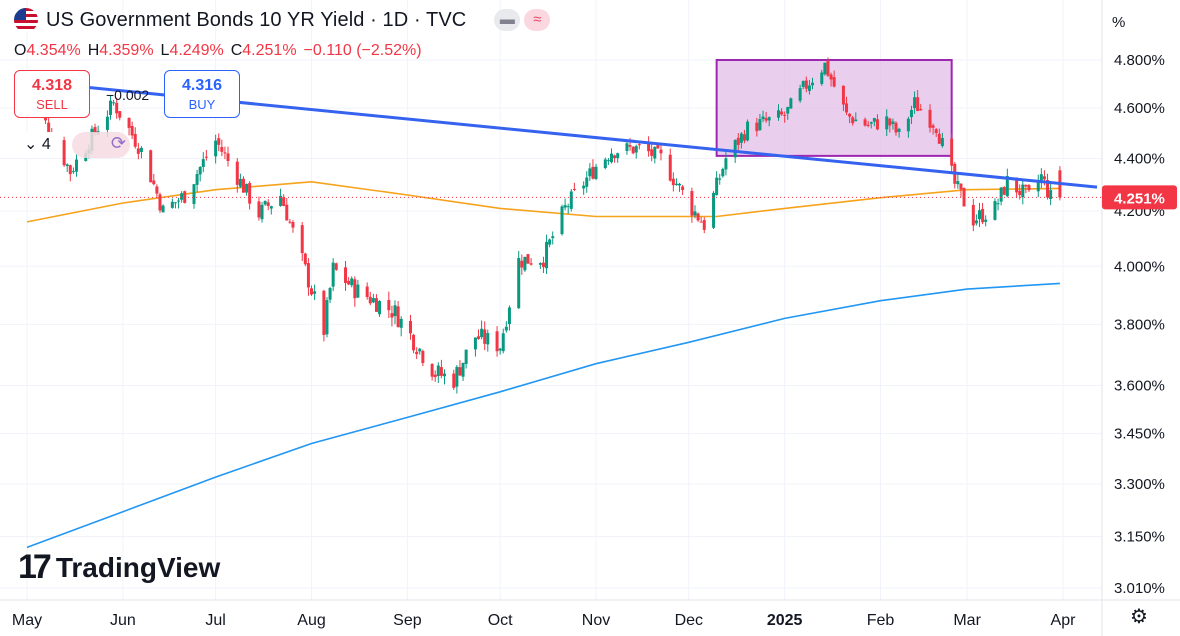 This screenshot has height=636, width=1180. What do you see at coordinates (1139, 60) in the screenshot?
I see `price-tick-label: 4.800%` at bounding box center [1139, 60].